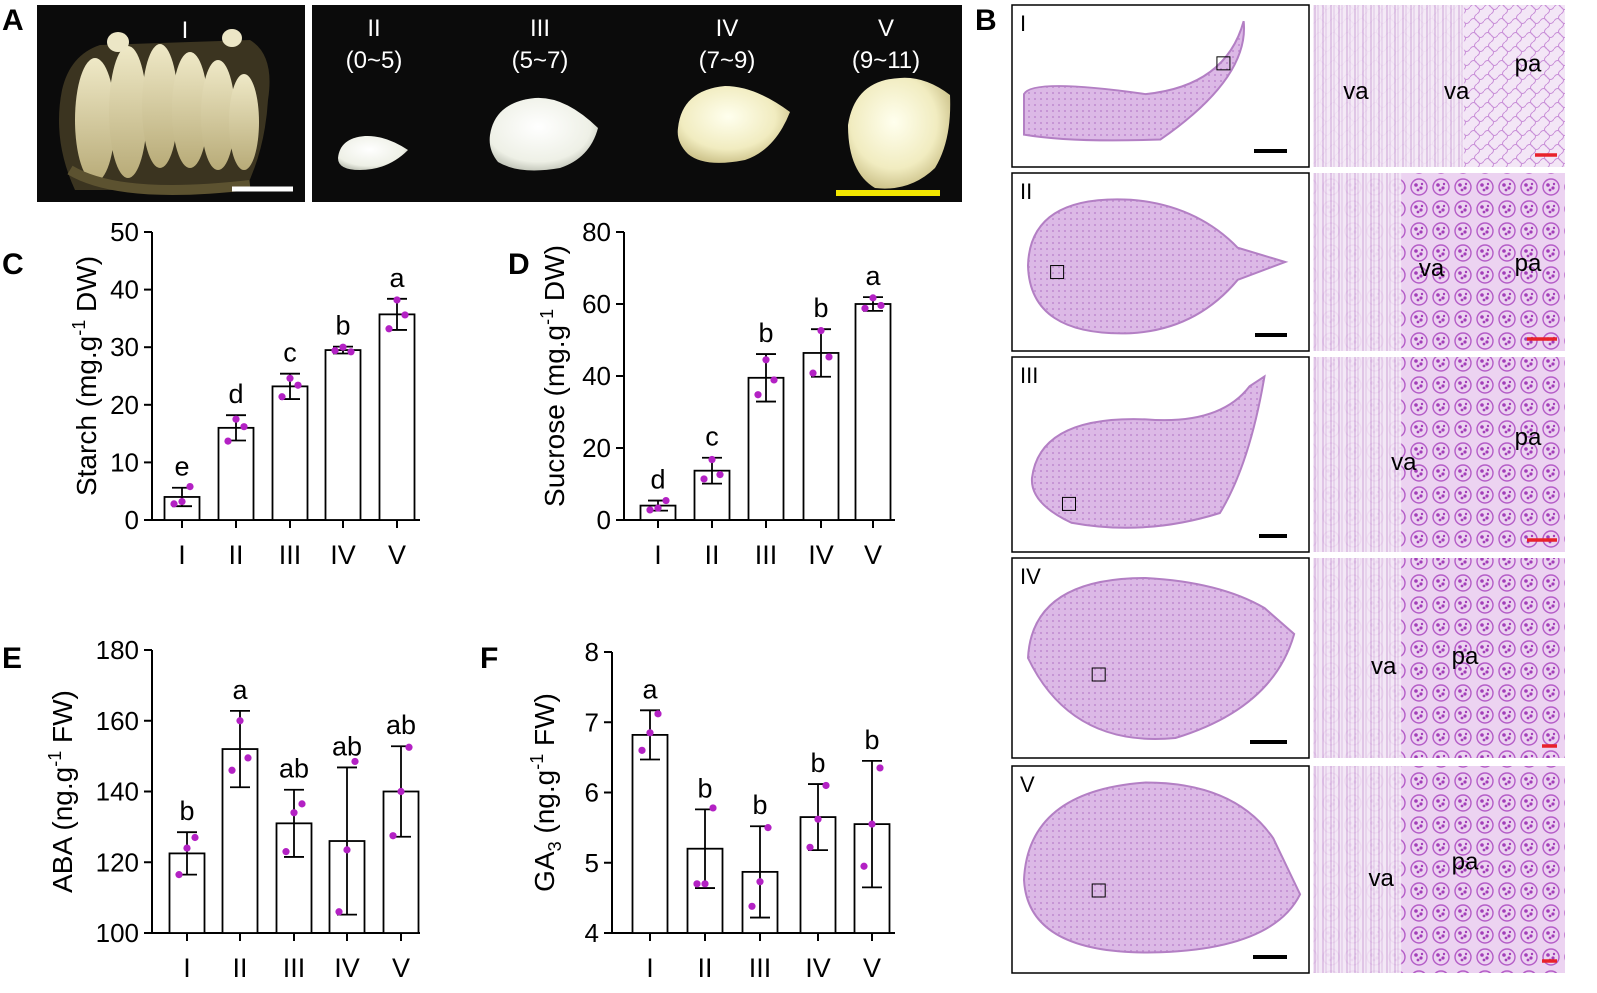 This screenshot has width=1597, height=993. Describe the element at coordinates (373, 28) in the screenshot. I see `photo-stage-label-ii: II` at that location.